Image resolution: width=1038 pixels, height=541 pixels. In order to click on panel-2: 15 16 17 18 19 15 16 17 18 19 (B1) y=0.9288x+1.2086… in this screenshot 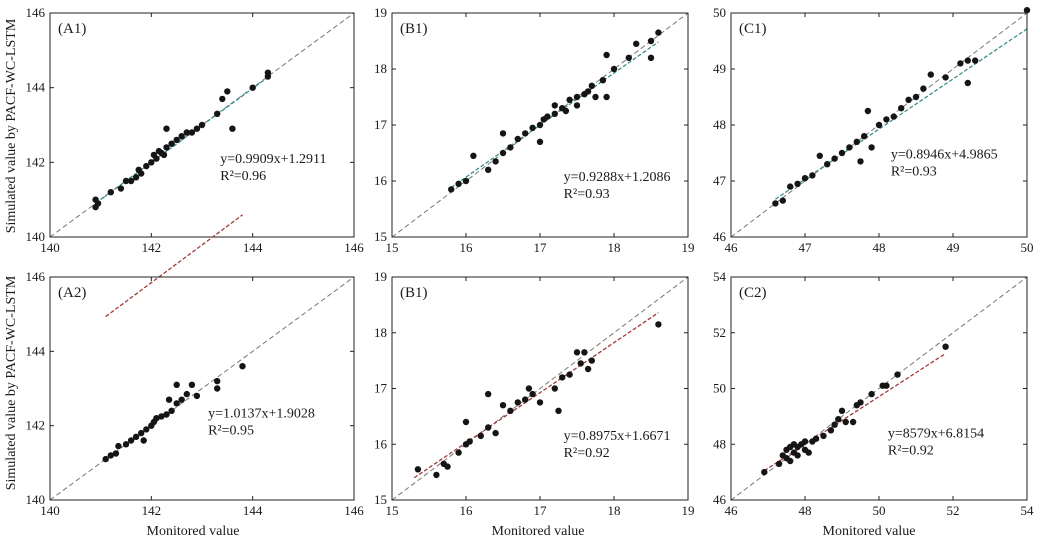, I will do `click(534, 130)`.